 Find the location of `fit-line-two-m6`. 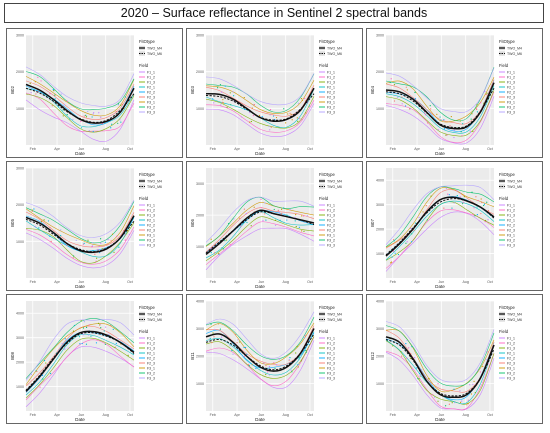

fit-line-two-m6 is located at coordinates (260, 352).